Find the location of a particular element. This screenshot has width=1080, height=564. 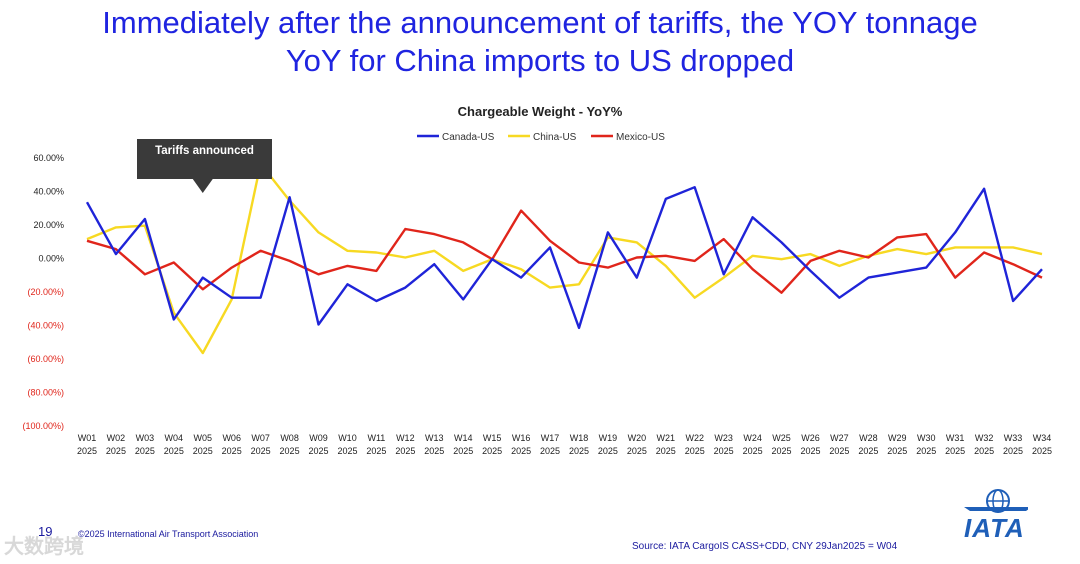

x-tick-label: W27 is located at coordinates (839, 438).